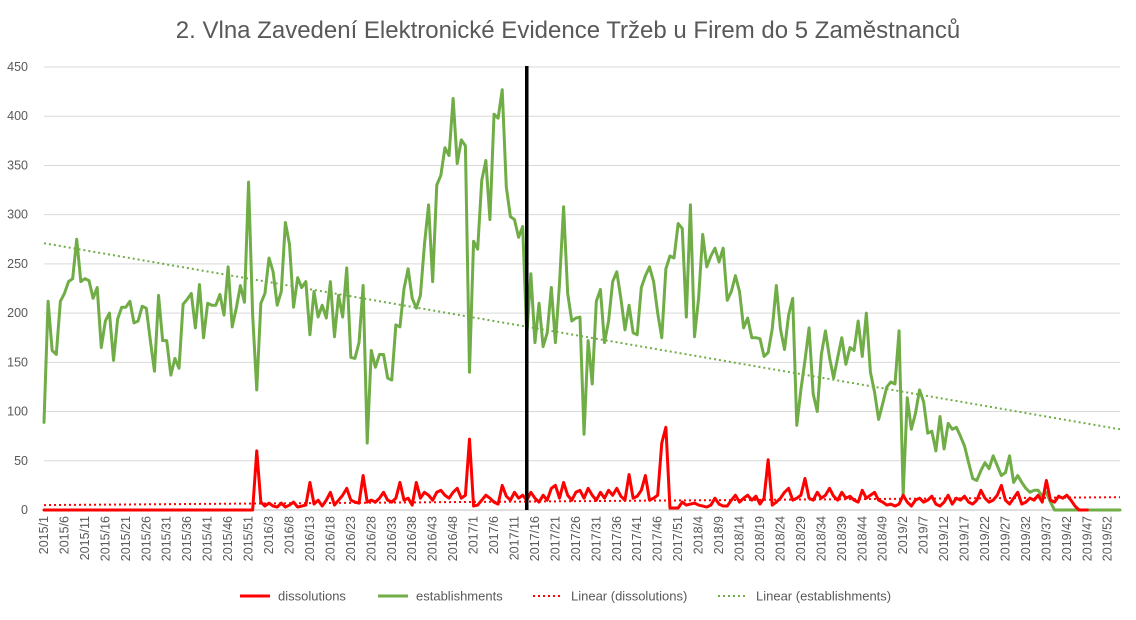 The height and width of the screenshot is (620, 1136). I want to click on x-tick-label: 2016/33, so click(392, 538).